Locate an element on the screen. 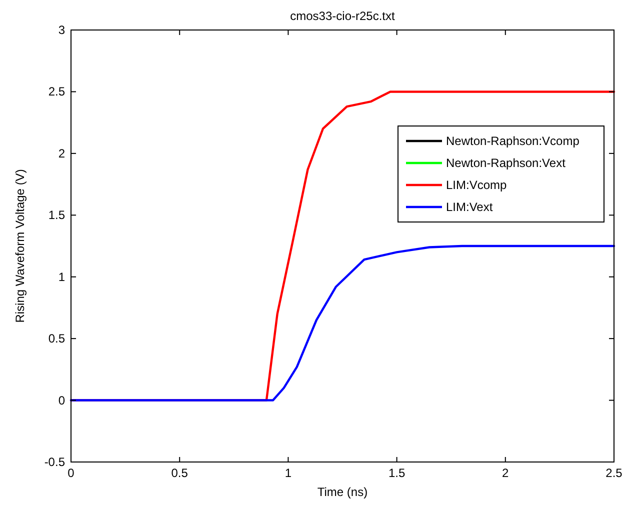  y-tick-label: 1.5 is located at coordinates (57, 215).